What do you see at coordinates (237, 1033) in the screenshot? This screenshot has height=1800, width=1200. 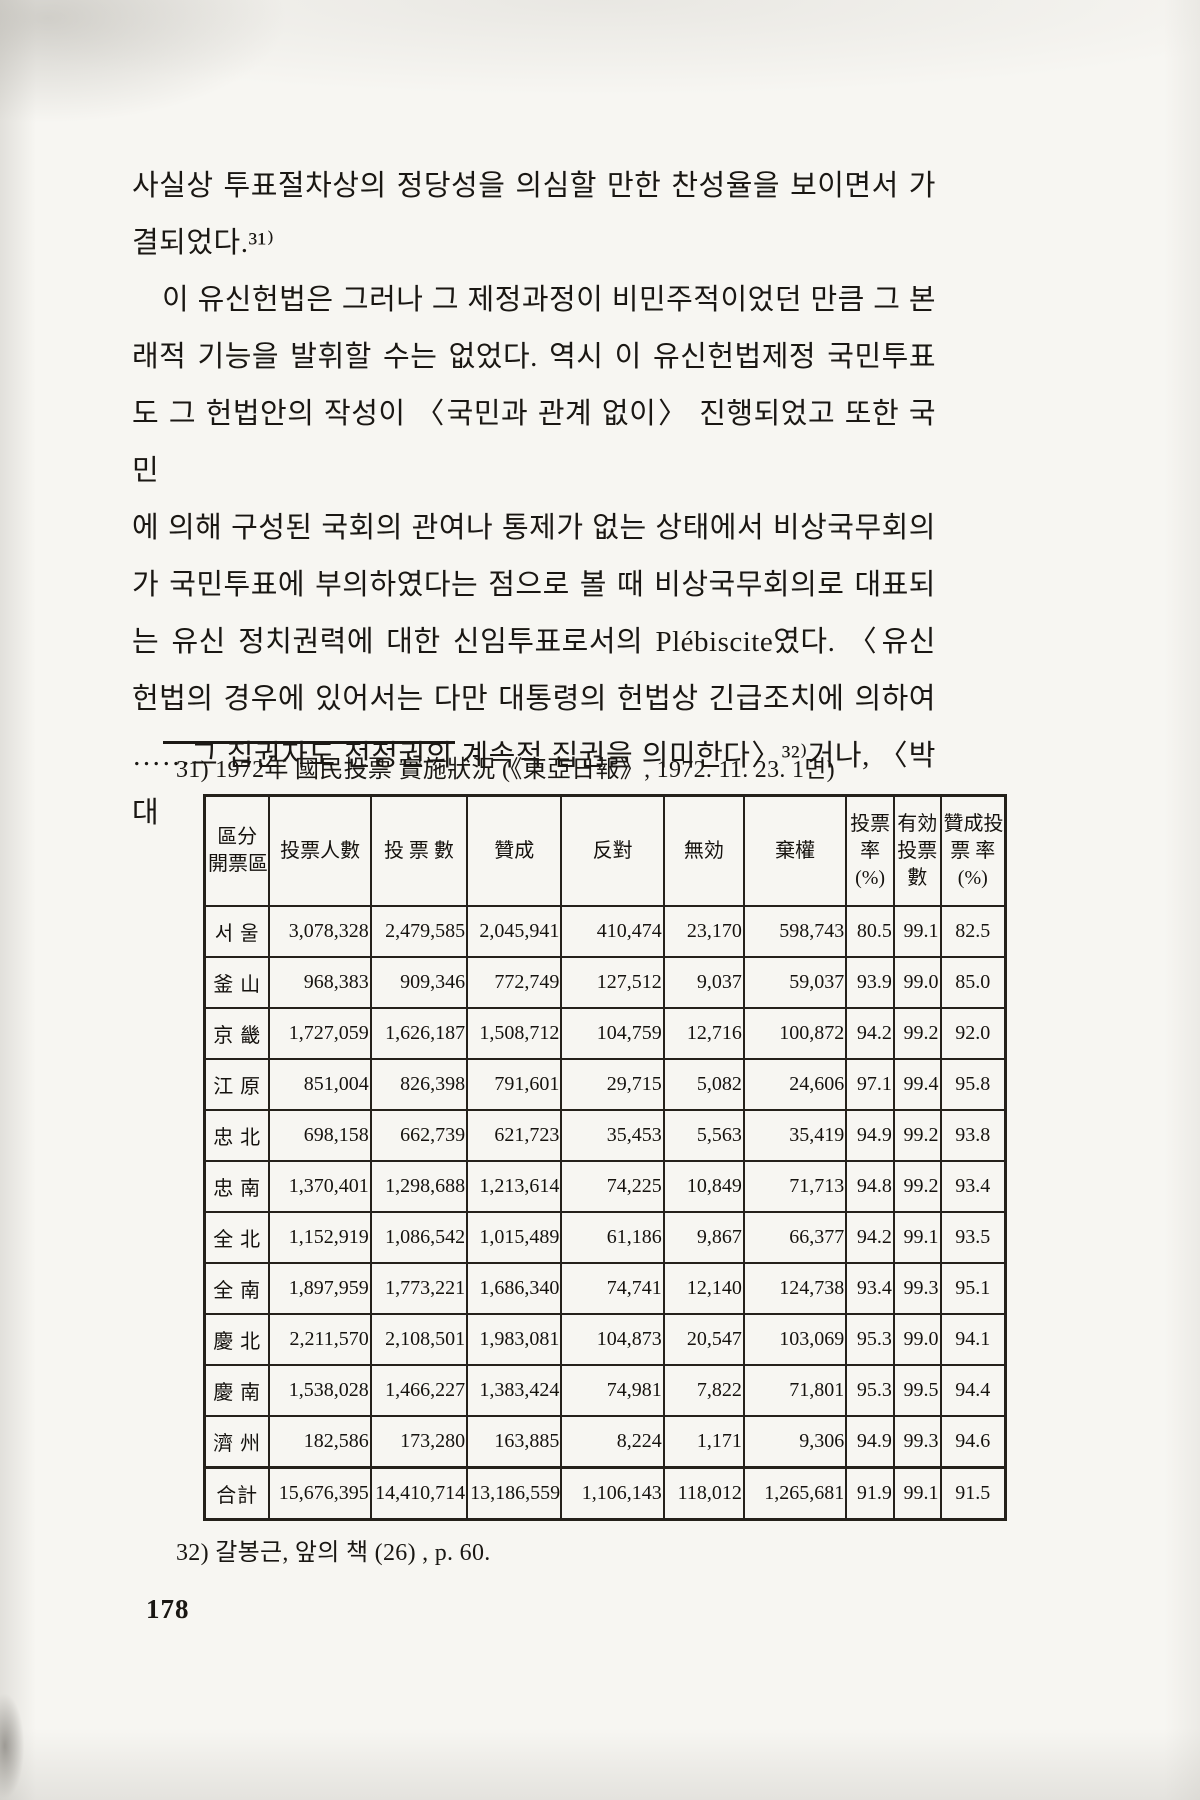 I see `region-cell: 京 畿` at bounding box center [237, 1033].